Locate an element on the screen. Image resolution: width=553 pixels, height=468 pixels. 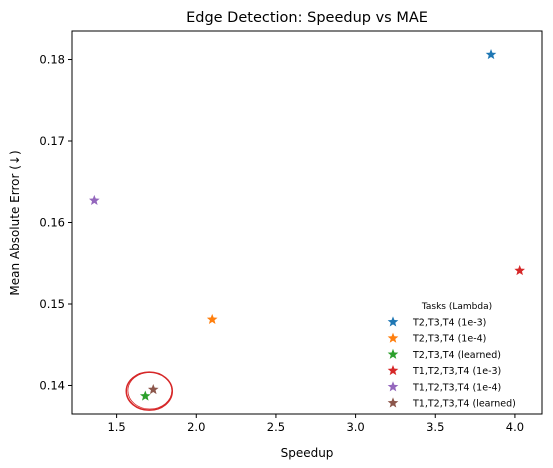
legend-entry: T2,T3,T4 (1e-4) is located at coordinates (449, 339).